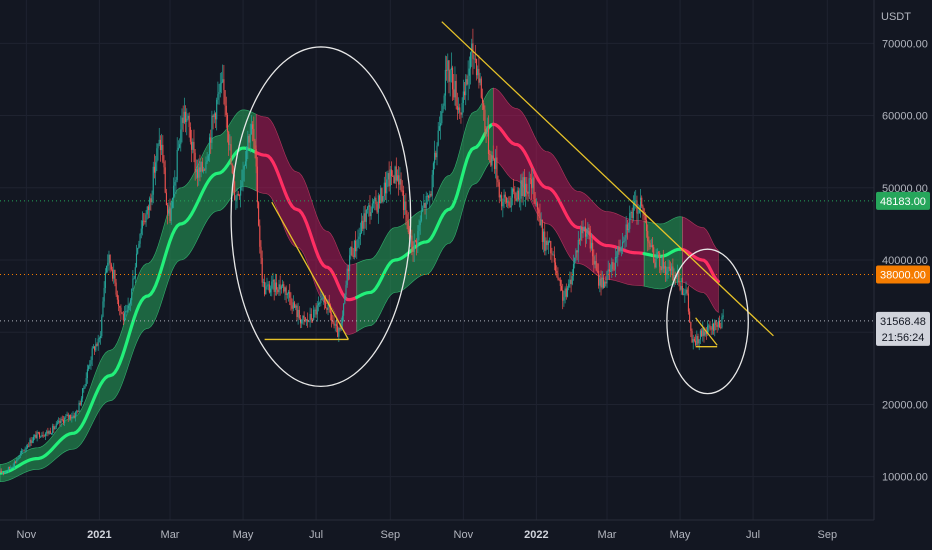 Image resolution: width=932 pixels, height=550 pixels. I want to click on ribbon-centerline-bearish, so click(306, 226).